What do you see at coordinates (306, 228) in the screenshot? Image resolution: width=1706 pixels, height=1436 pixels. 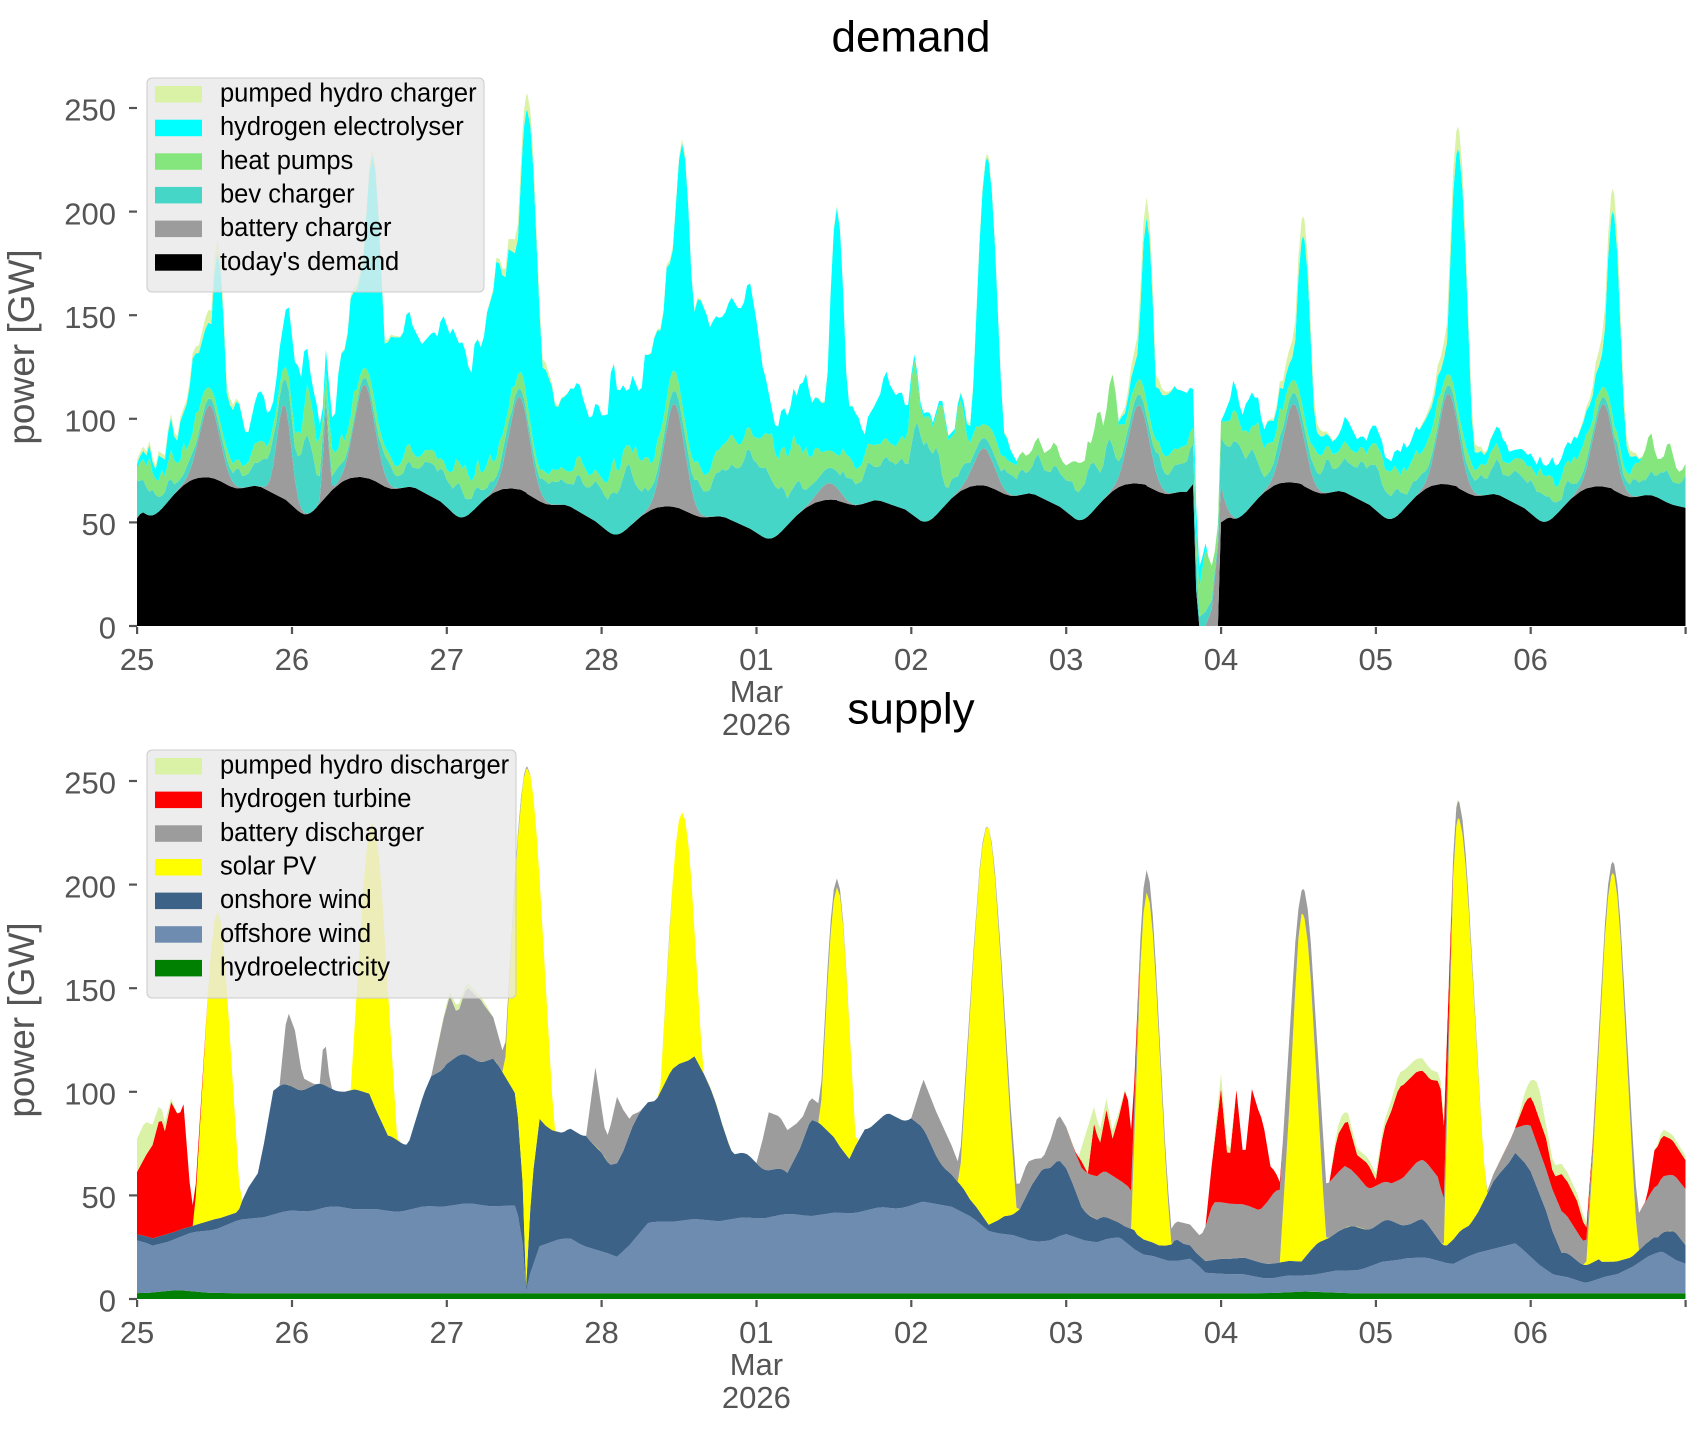 I see `svg-text: battery charger` at bounding box center [306, 228].